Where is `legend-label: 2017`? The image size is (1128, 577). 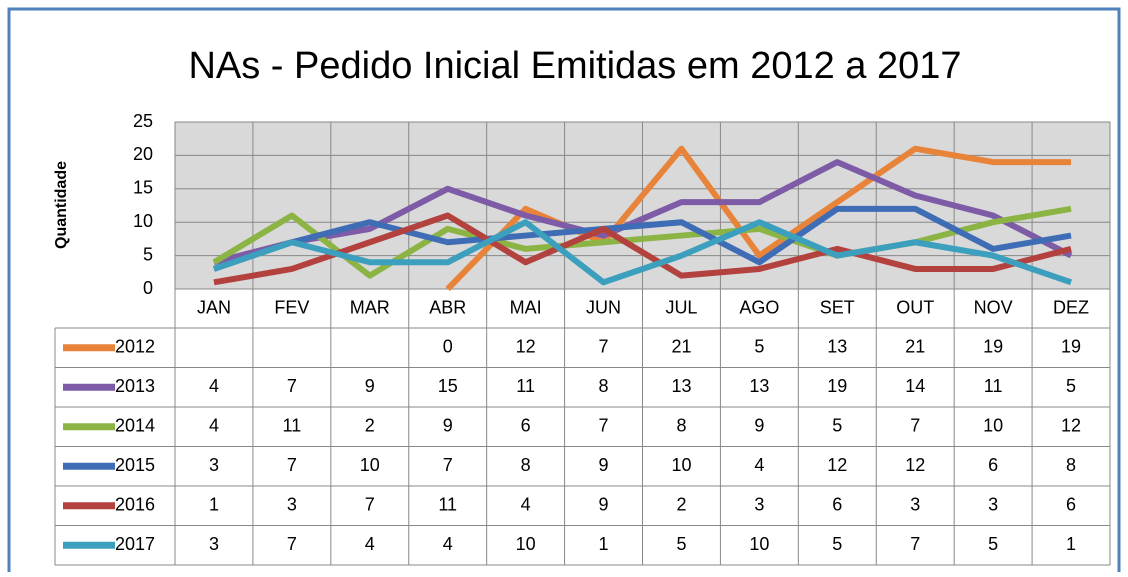 legend-label: 2017 is located at coordinates (135, 544).